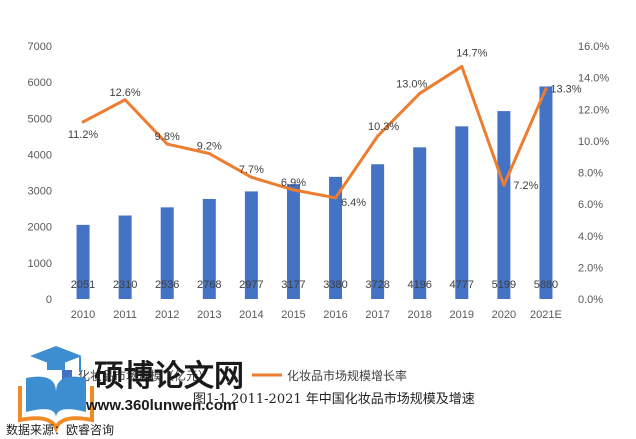 The height and width of the screenshot is (439, 636). What do you see at coordinates (209, 285) in the screenshot?
I see `bar-value-label: 2768` at bounding box center [209, 285].